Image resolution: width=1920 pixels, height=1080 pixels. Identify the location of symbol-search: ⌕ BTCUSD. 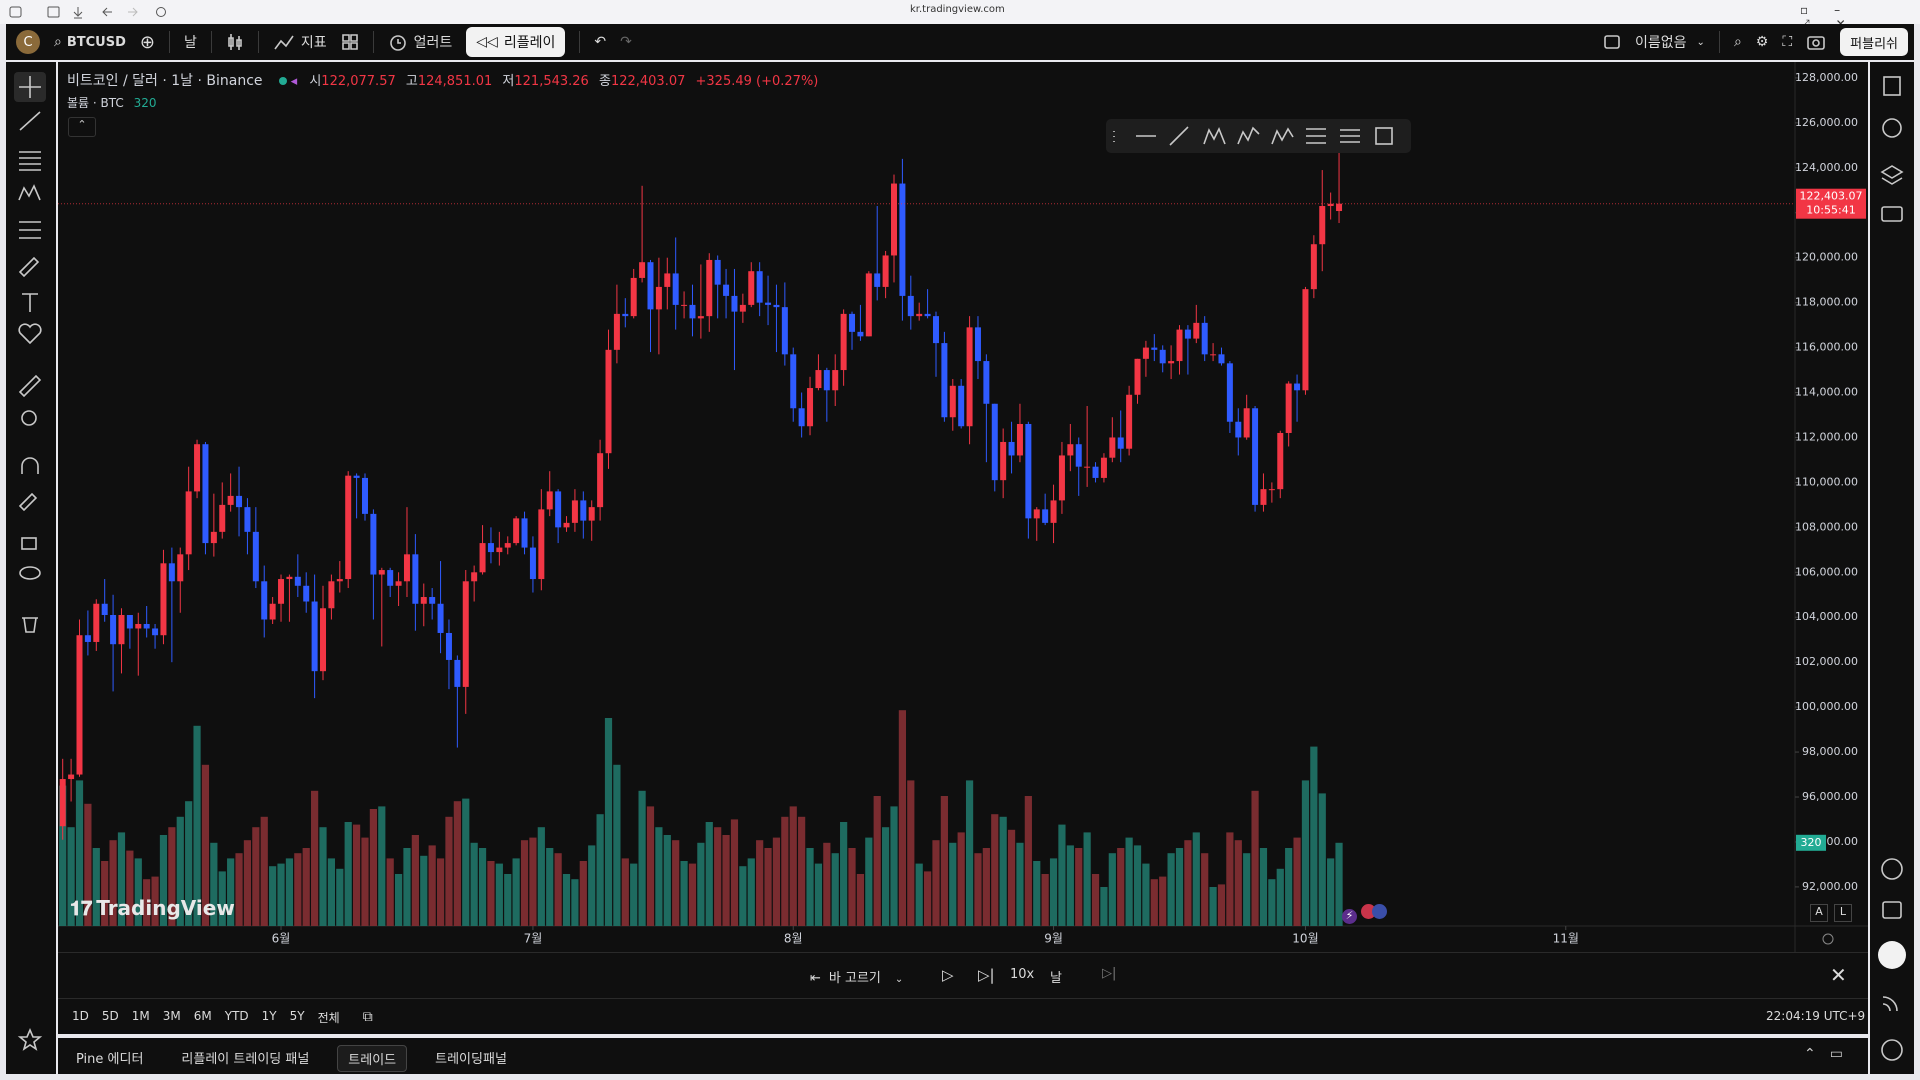
(90, 42).